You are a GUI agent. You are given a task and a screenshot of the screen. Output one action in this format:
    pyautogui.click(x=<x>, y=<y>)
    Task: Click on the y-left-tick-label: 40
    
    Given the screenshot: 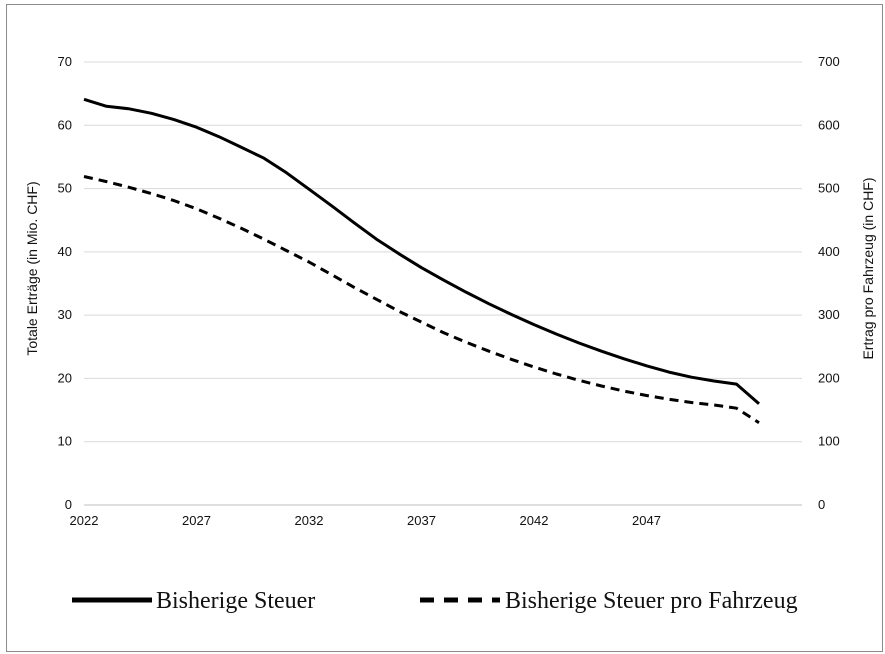 What is the action you would take?
    pyautogui.click(x=65, y=251)
    